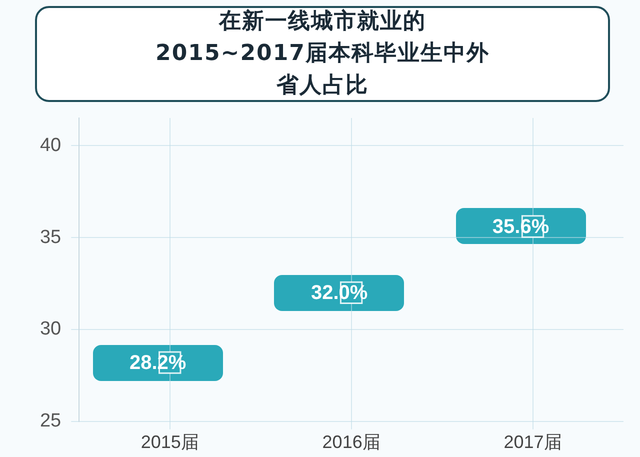 Image resolution: width=640 pixels, height=457 pixels. What do you see at coordinates (51, 421) in the screenshot?
I see `y-tick-label: 25` at bounding box center [51, 421].